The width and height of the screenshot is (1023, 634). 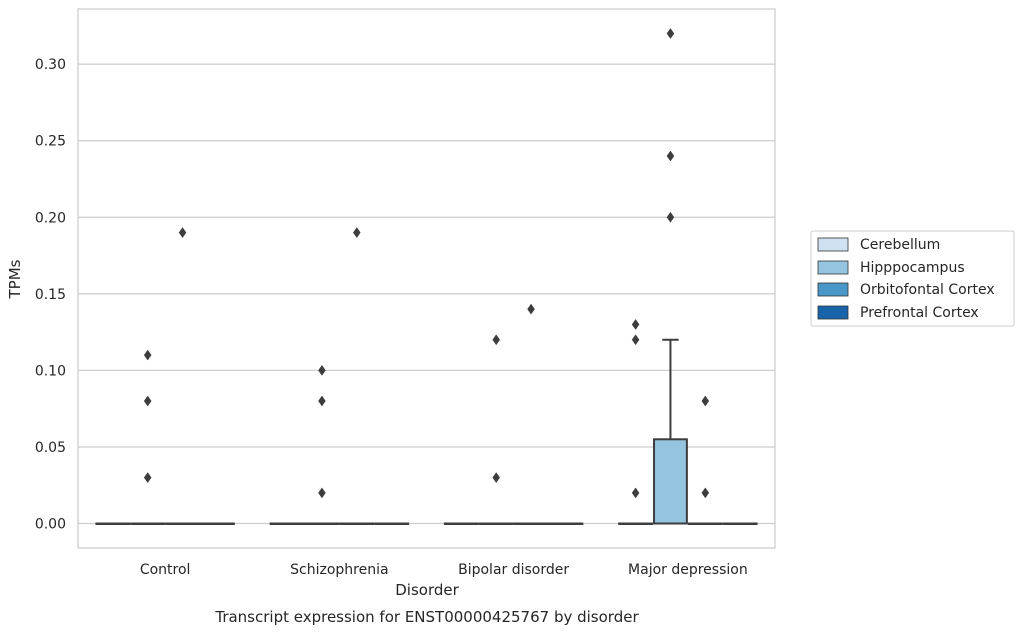 I want to click on box-bipolar-disorder-hipppocampus, so click(x=496, y=429).